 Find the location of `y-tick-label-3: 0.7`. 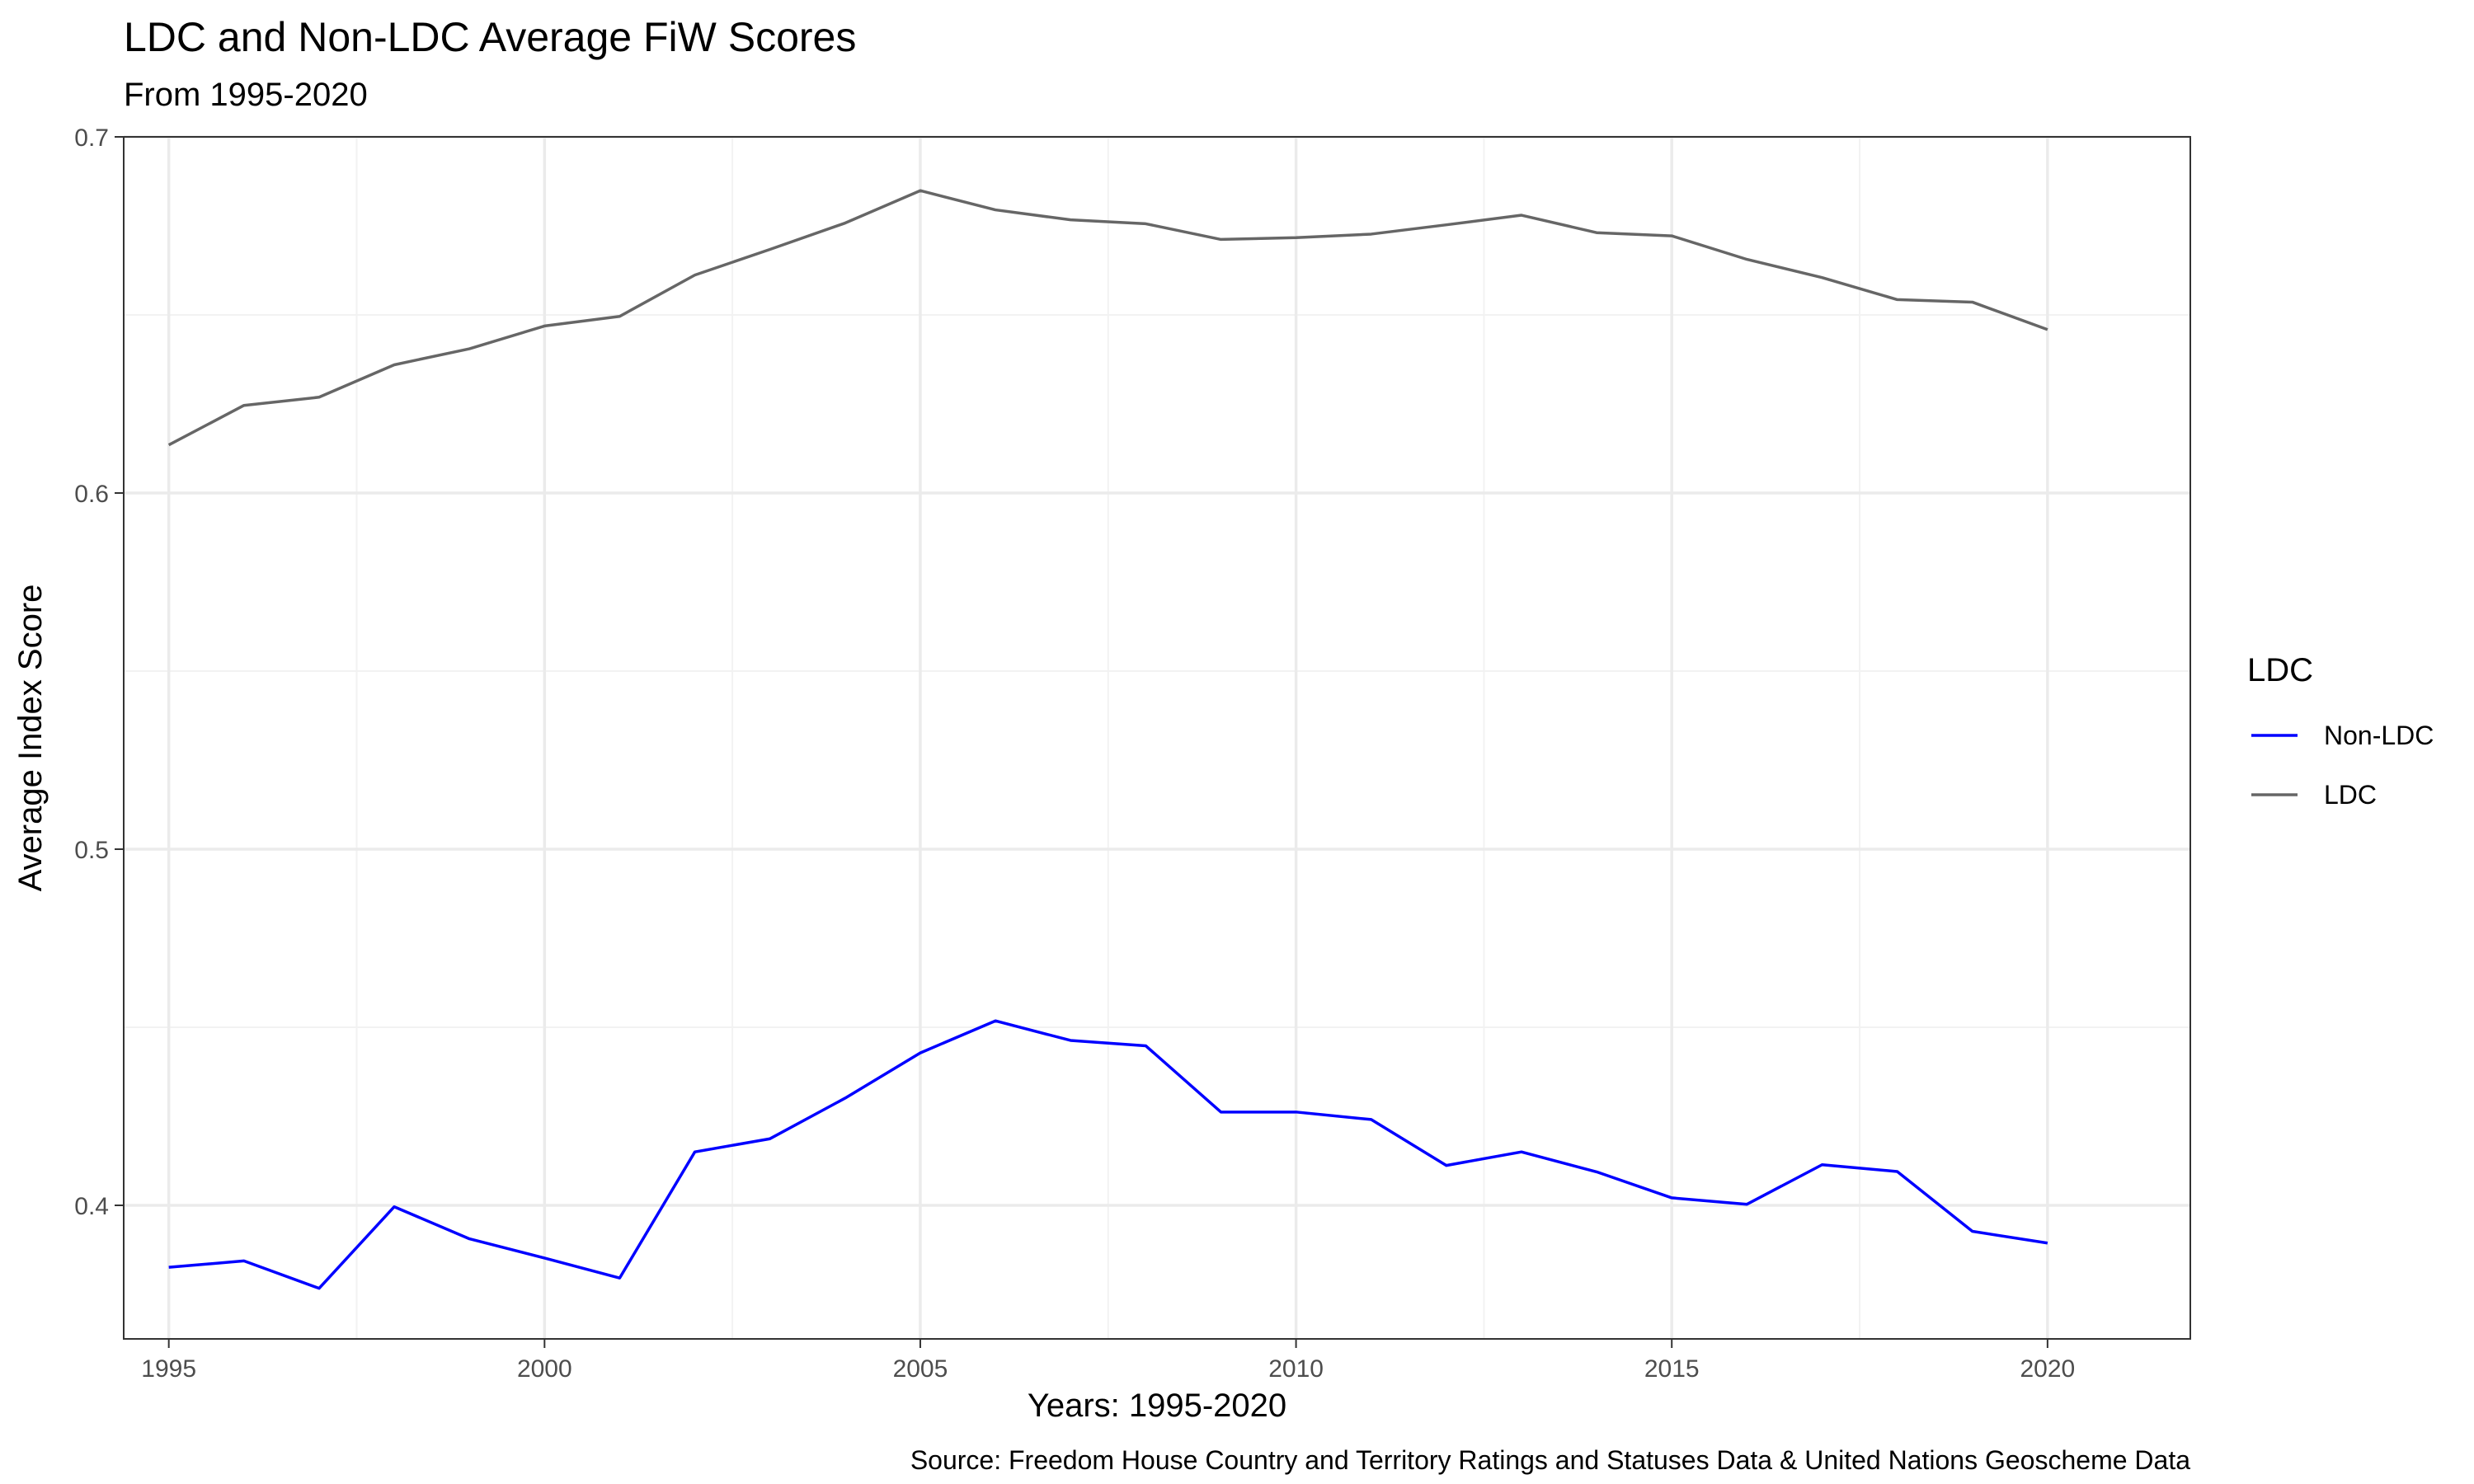

y-tick-label-3: 0.7 is located at coordinates (91, 138).